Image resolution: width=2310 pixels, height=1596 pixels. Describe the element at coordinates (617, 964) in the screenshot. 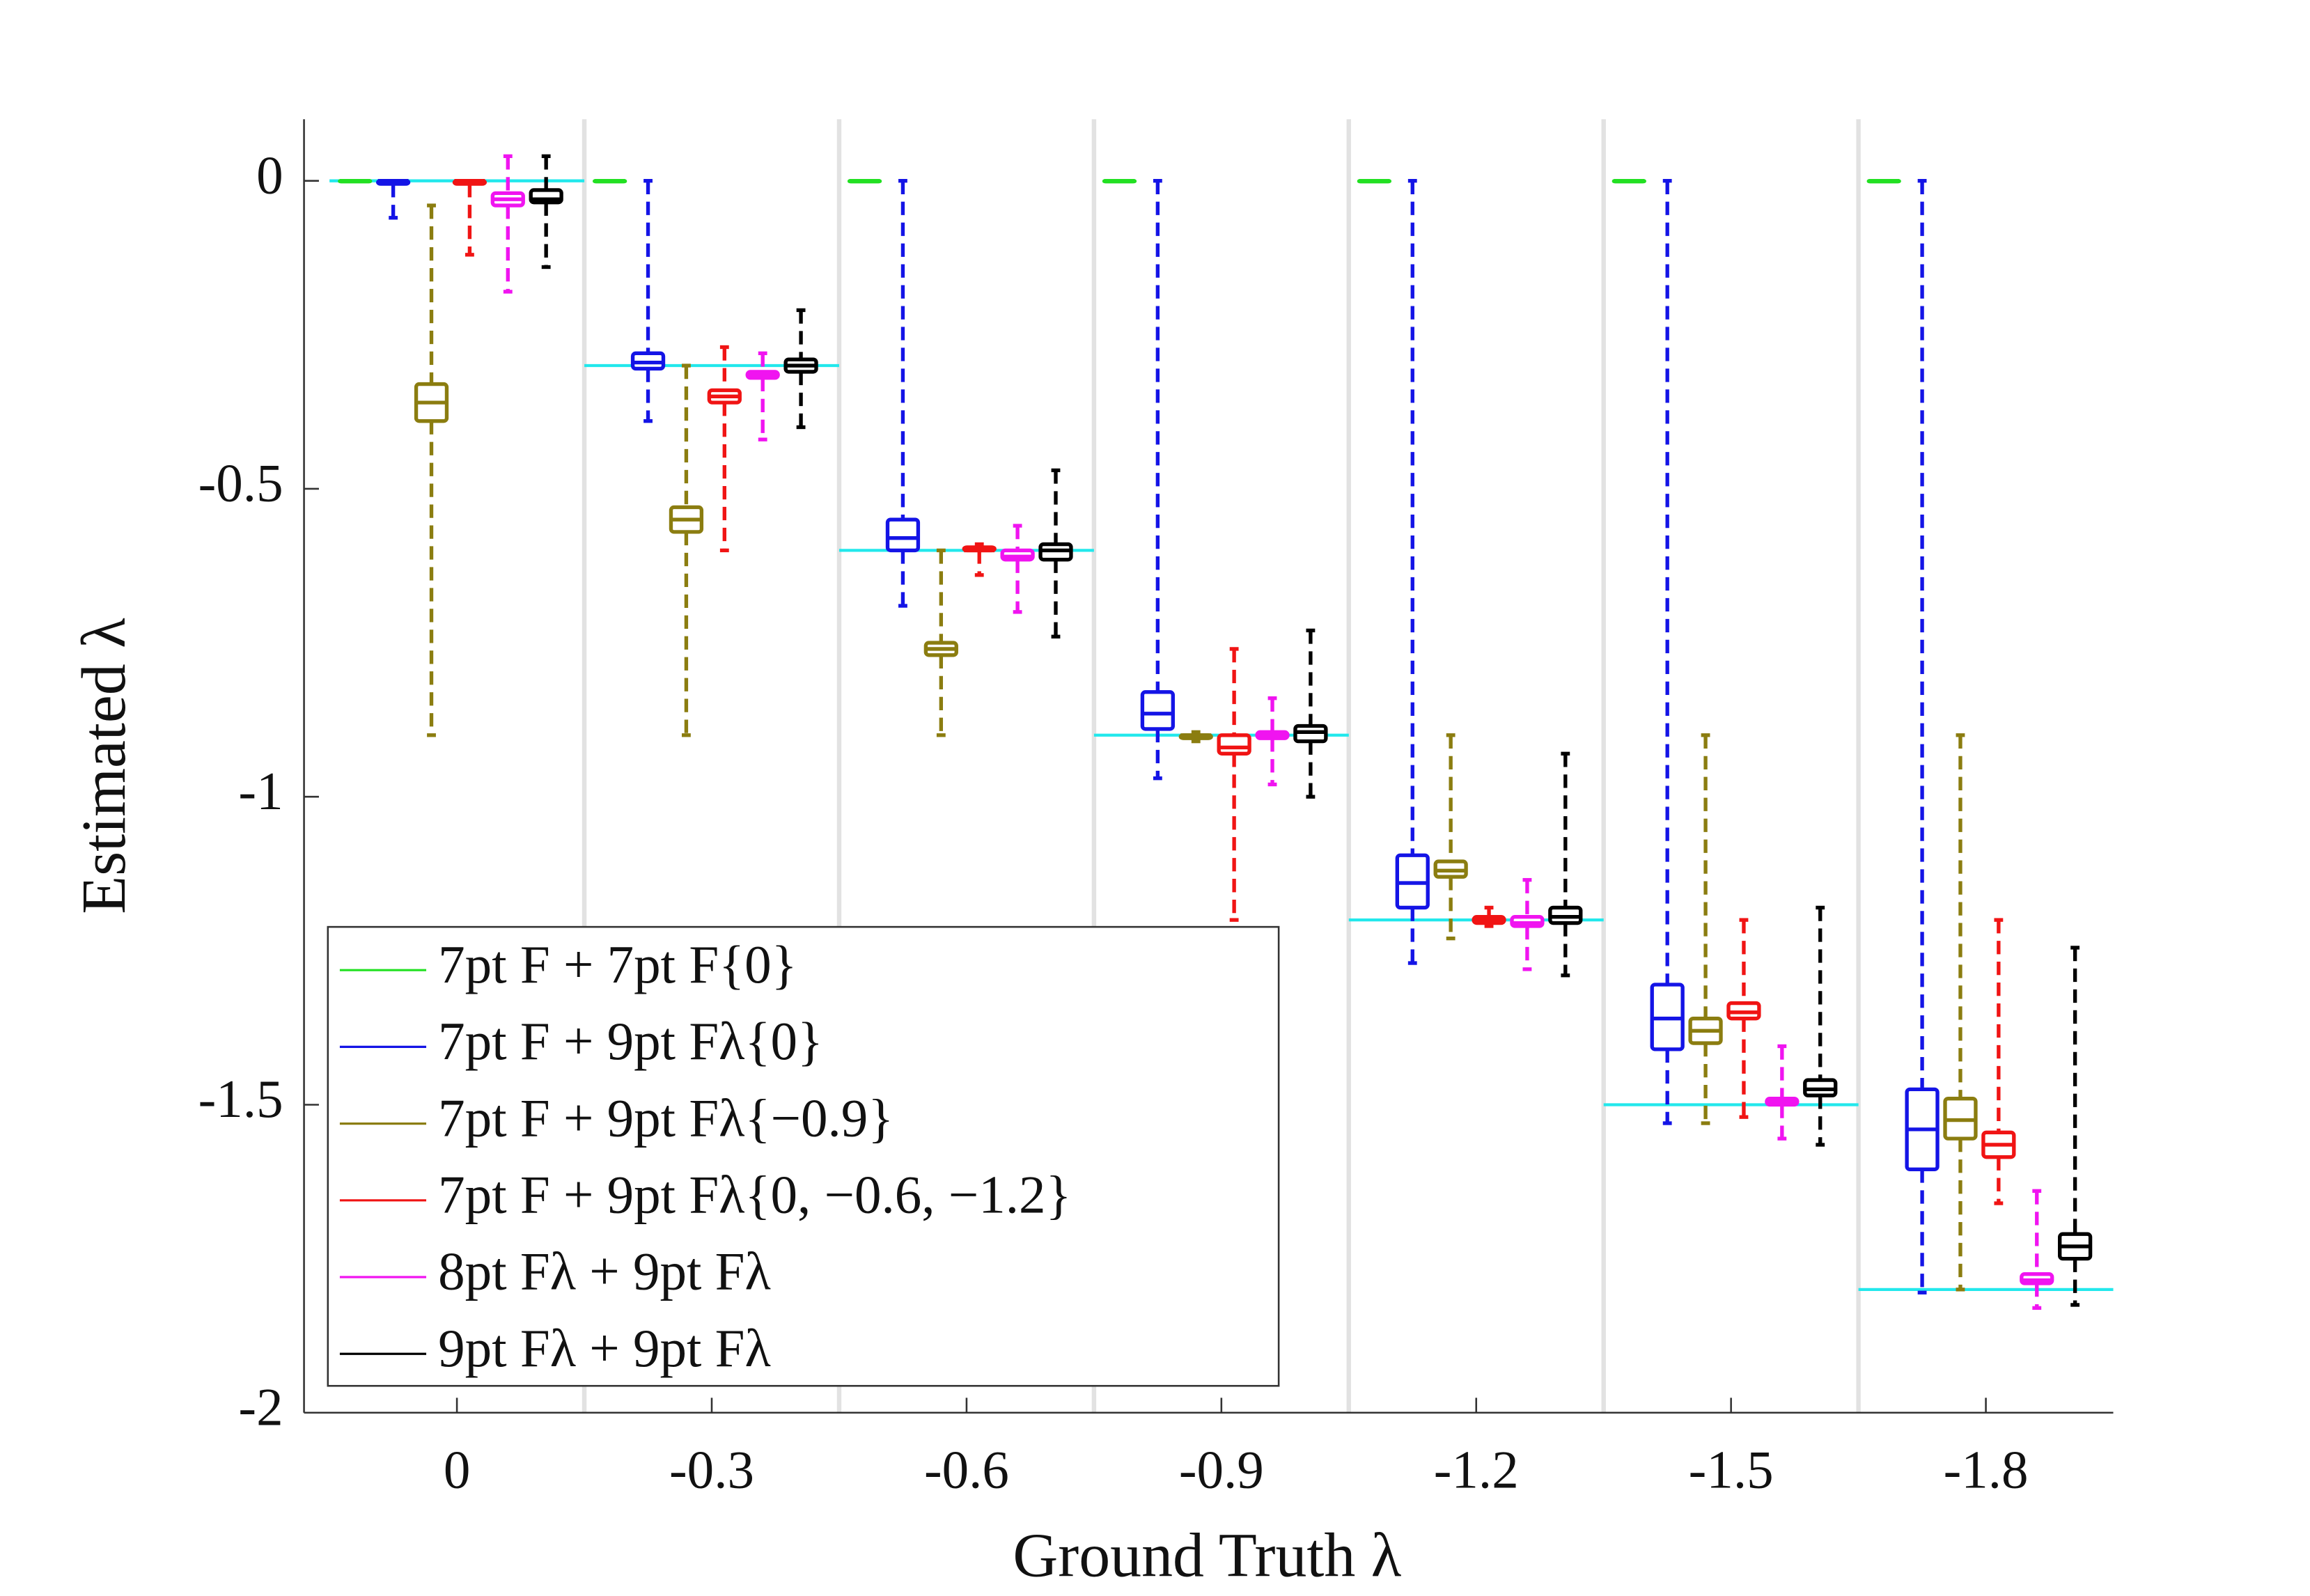

I see `legend-label: 7pt F + 7pt F{0}` at that location.